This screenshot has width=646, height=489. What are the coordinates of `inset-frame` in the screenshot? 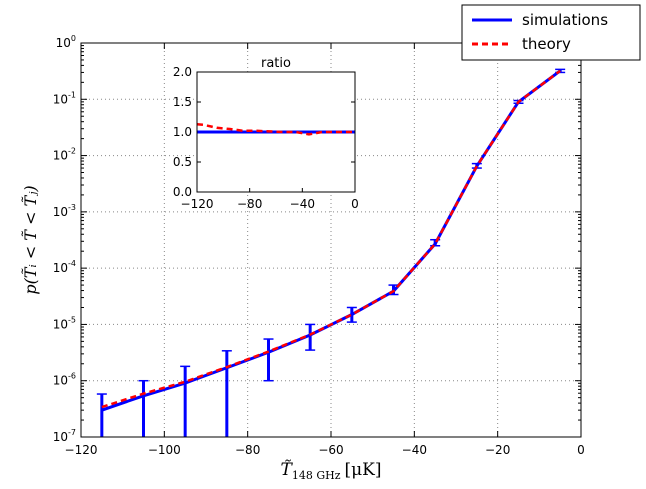 It's located at (276, 132).